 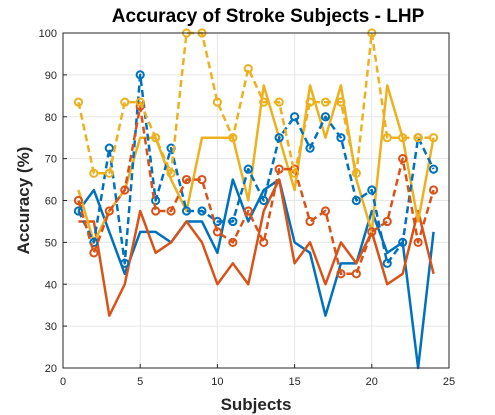 I want to click on x-tick-label: 25, so click(x=449, y=382).